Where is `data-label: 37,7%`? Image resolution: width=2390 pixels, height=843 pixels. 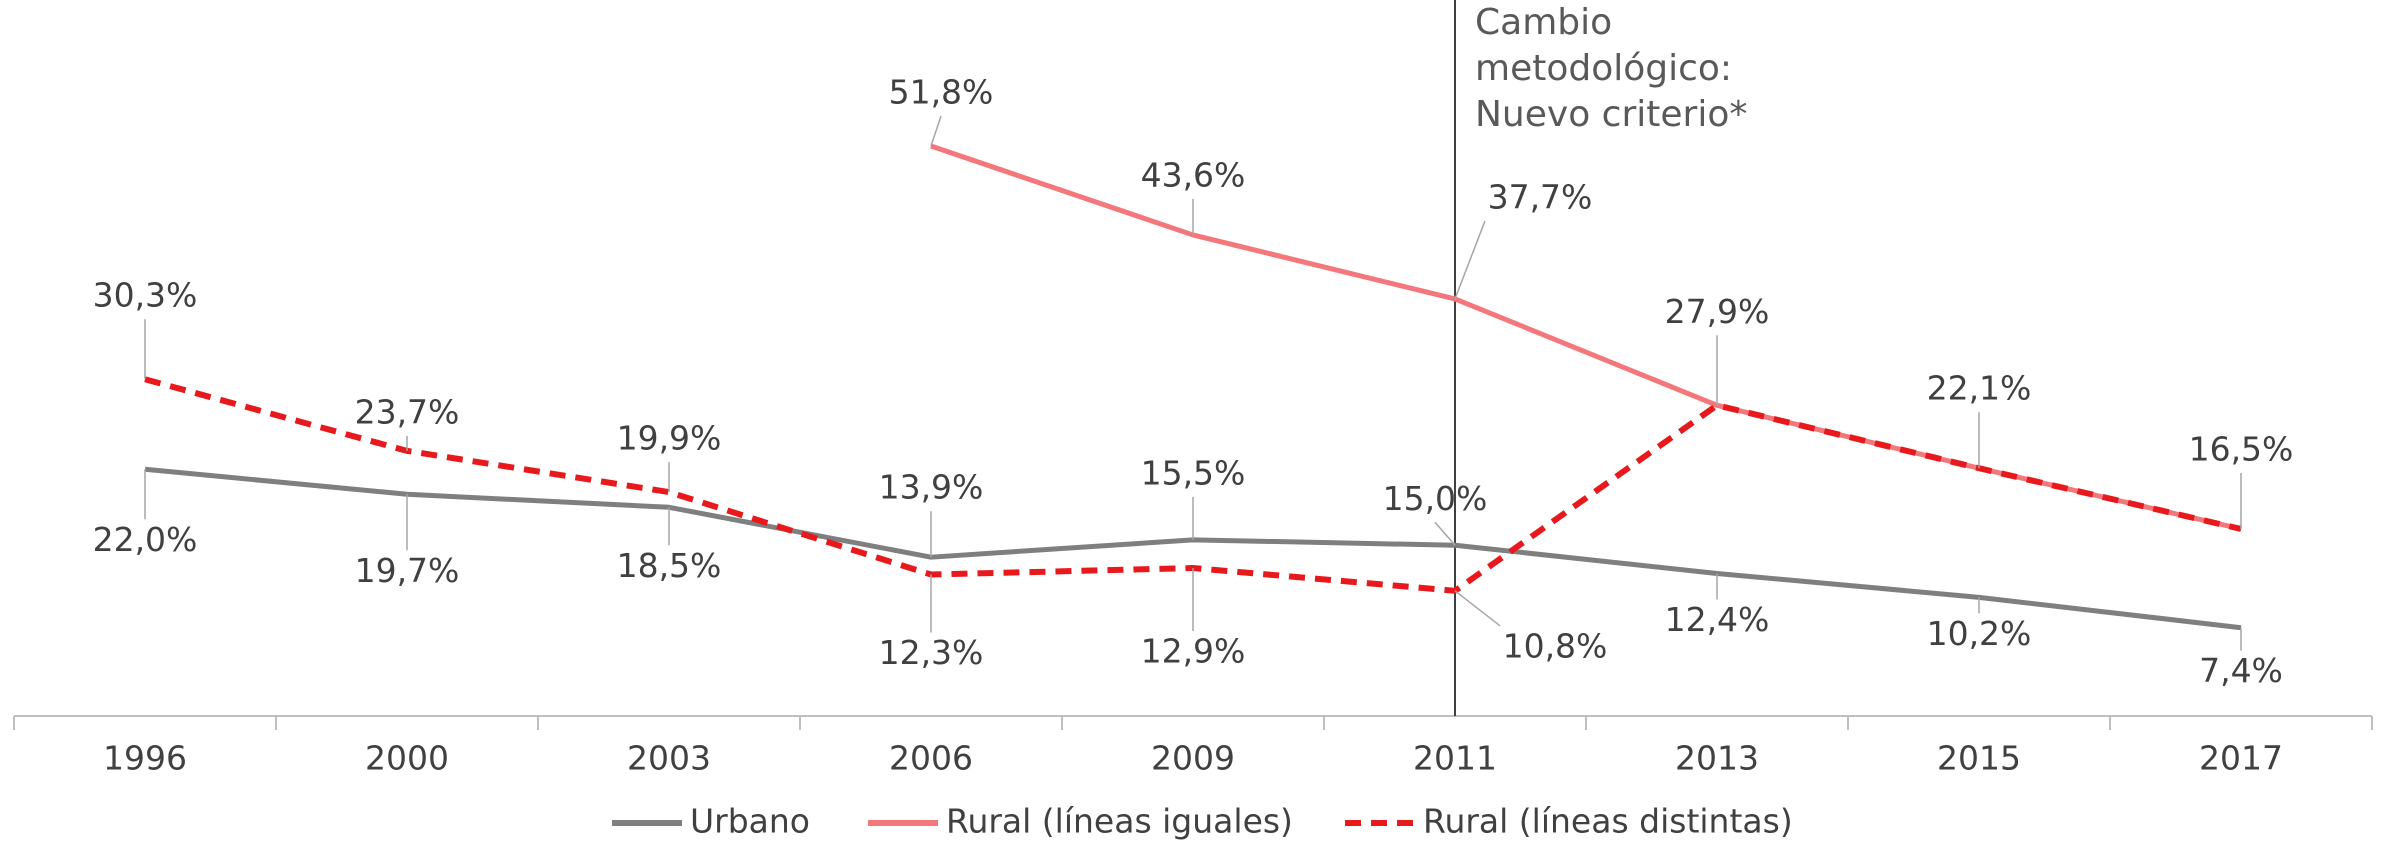 data-label: 37,7% is located at coordinates (1540, 196).